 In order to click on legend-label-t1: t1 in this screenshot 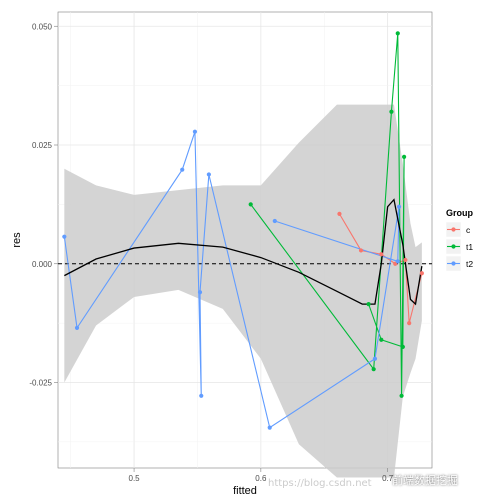, I will do `click(469, 247)`.